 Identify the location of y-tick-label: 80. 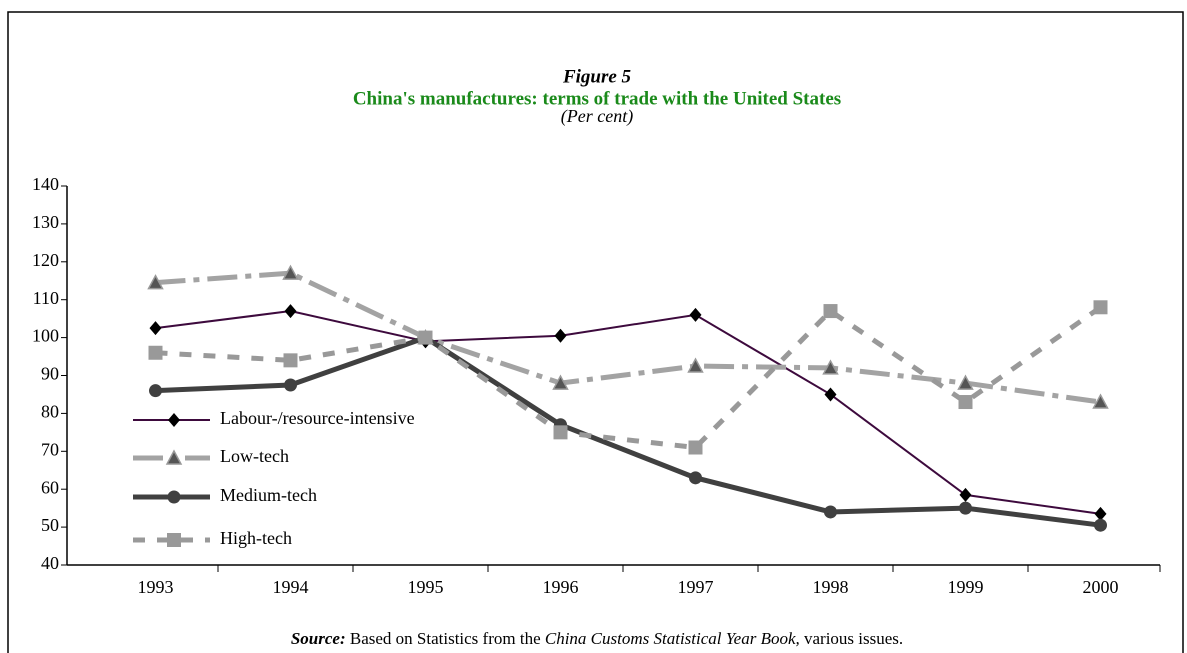
(50, 412).